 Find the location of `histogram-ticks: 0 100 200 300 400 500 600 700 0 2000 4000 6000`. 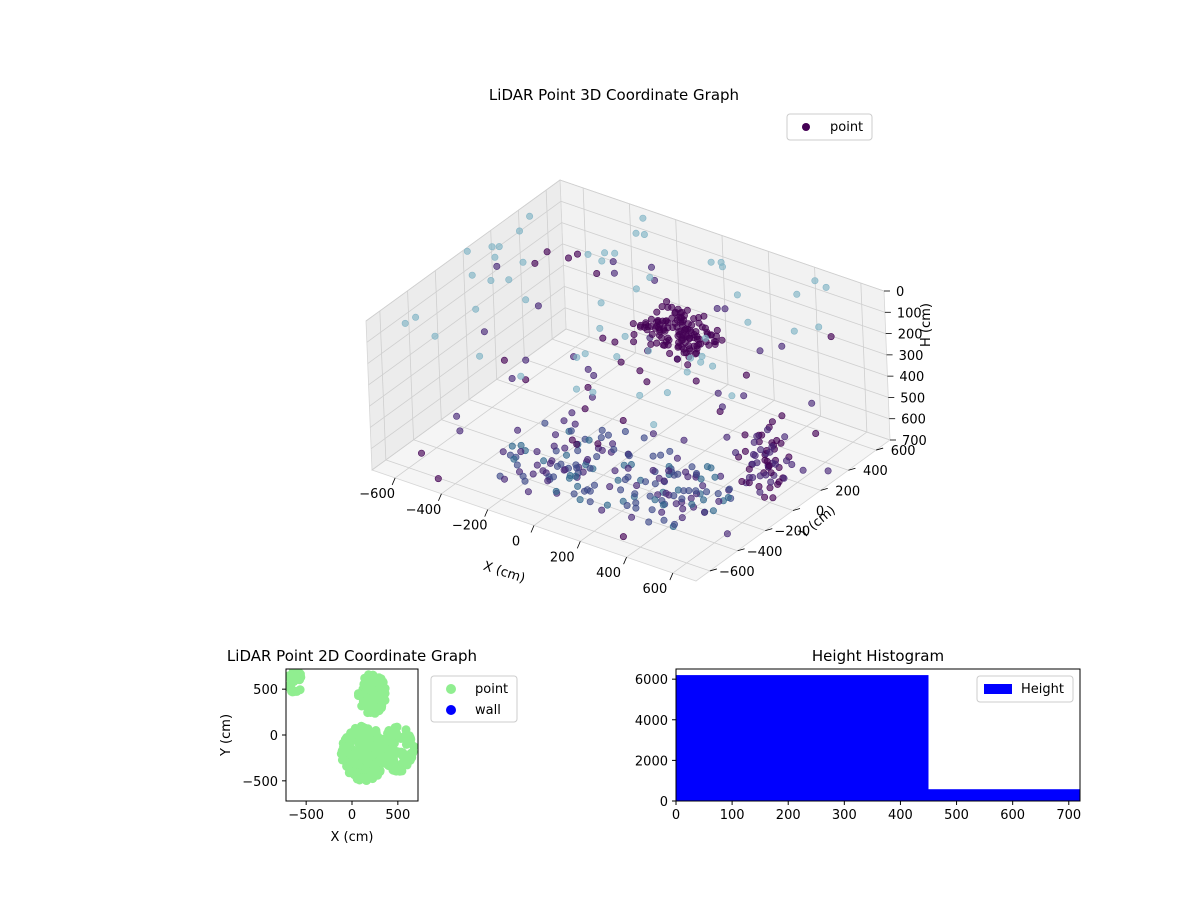

histogram-ticks: 0 100 200 300 400 500 600 700 0 2000 4000 6000 is located at coordinates (858, 748).